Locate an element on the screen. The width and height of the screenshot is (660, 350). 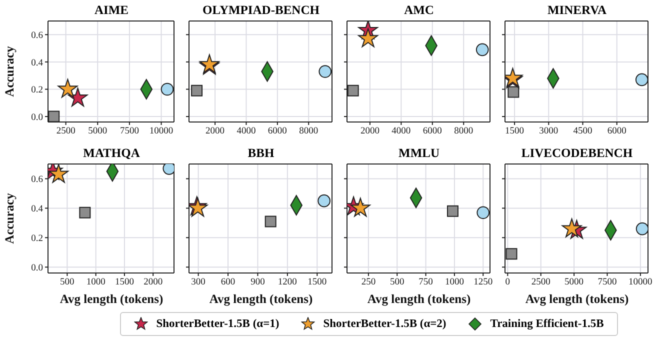
x-tick-label: 900 is located at coordinates (258, 283).